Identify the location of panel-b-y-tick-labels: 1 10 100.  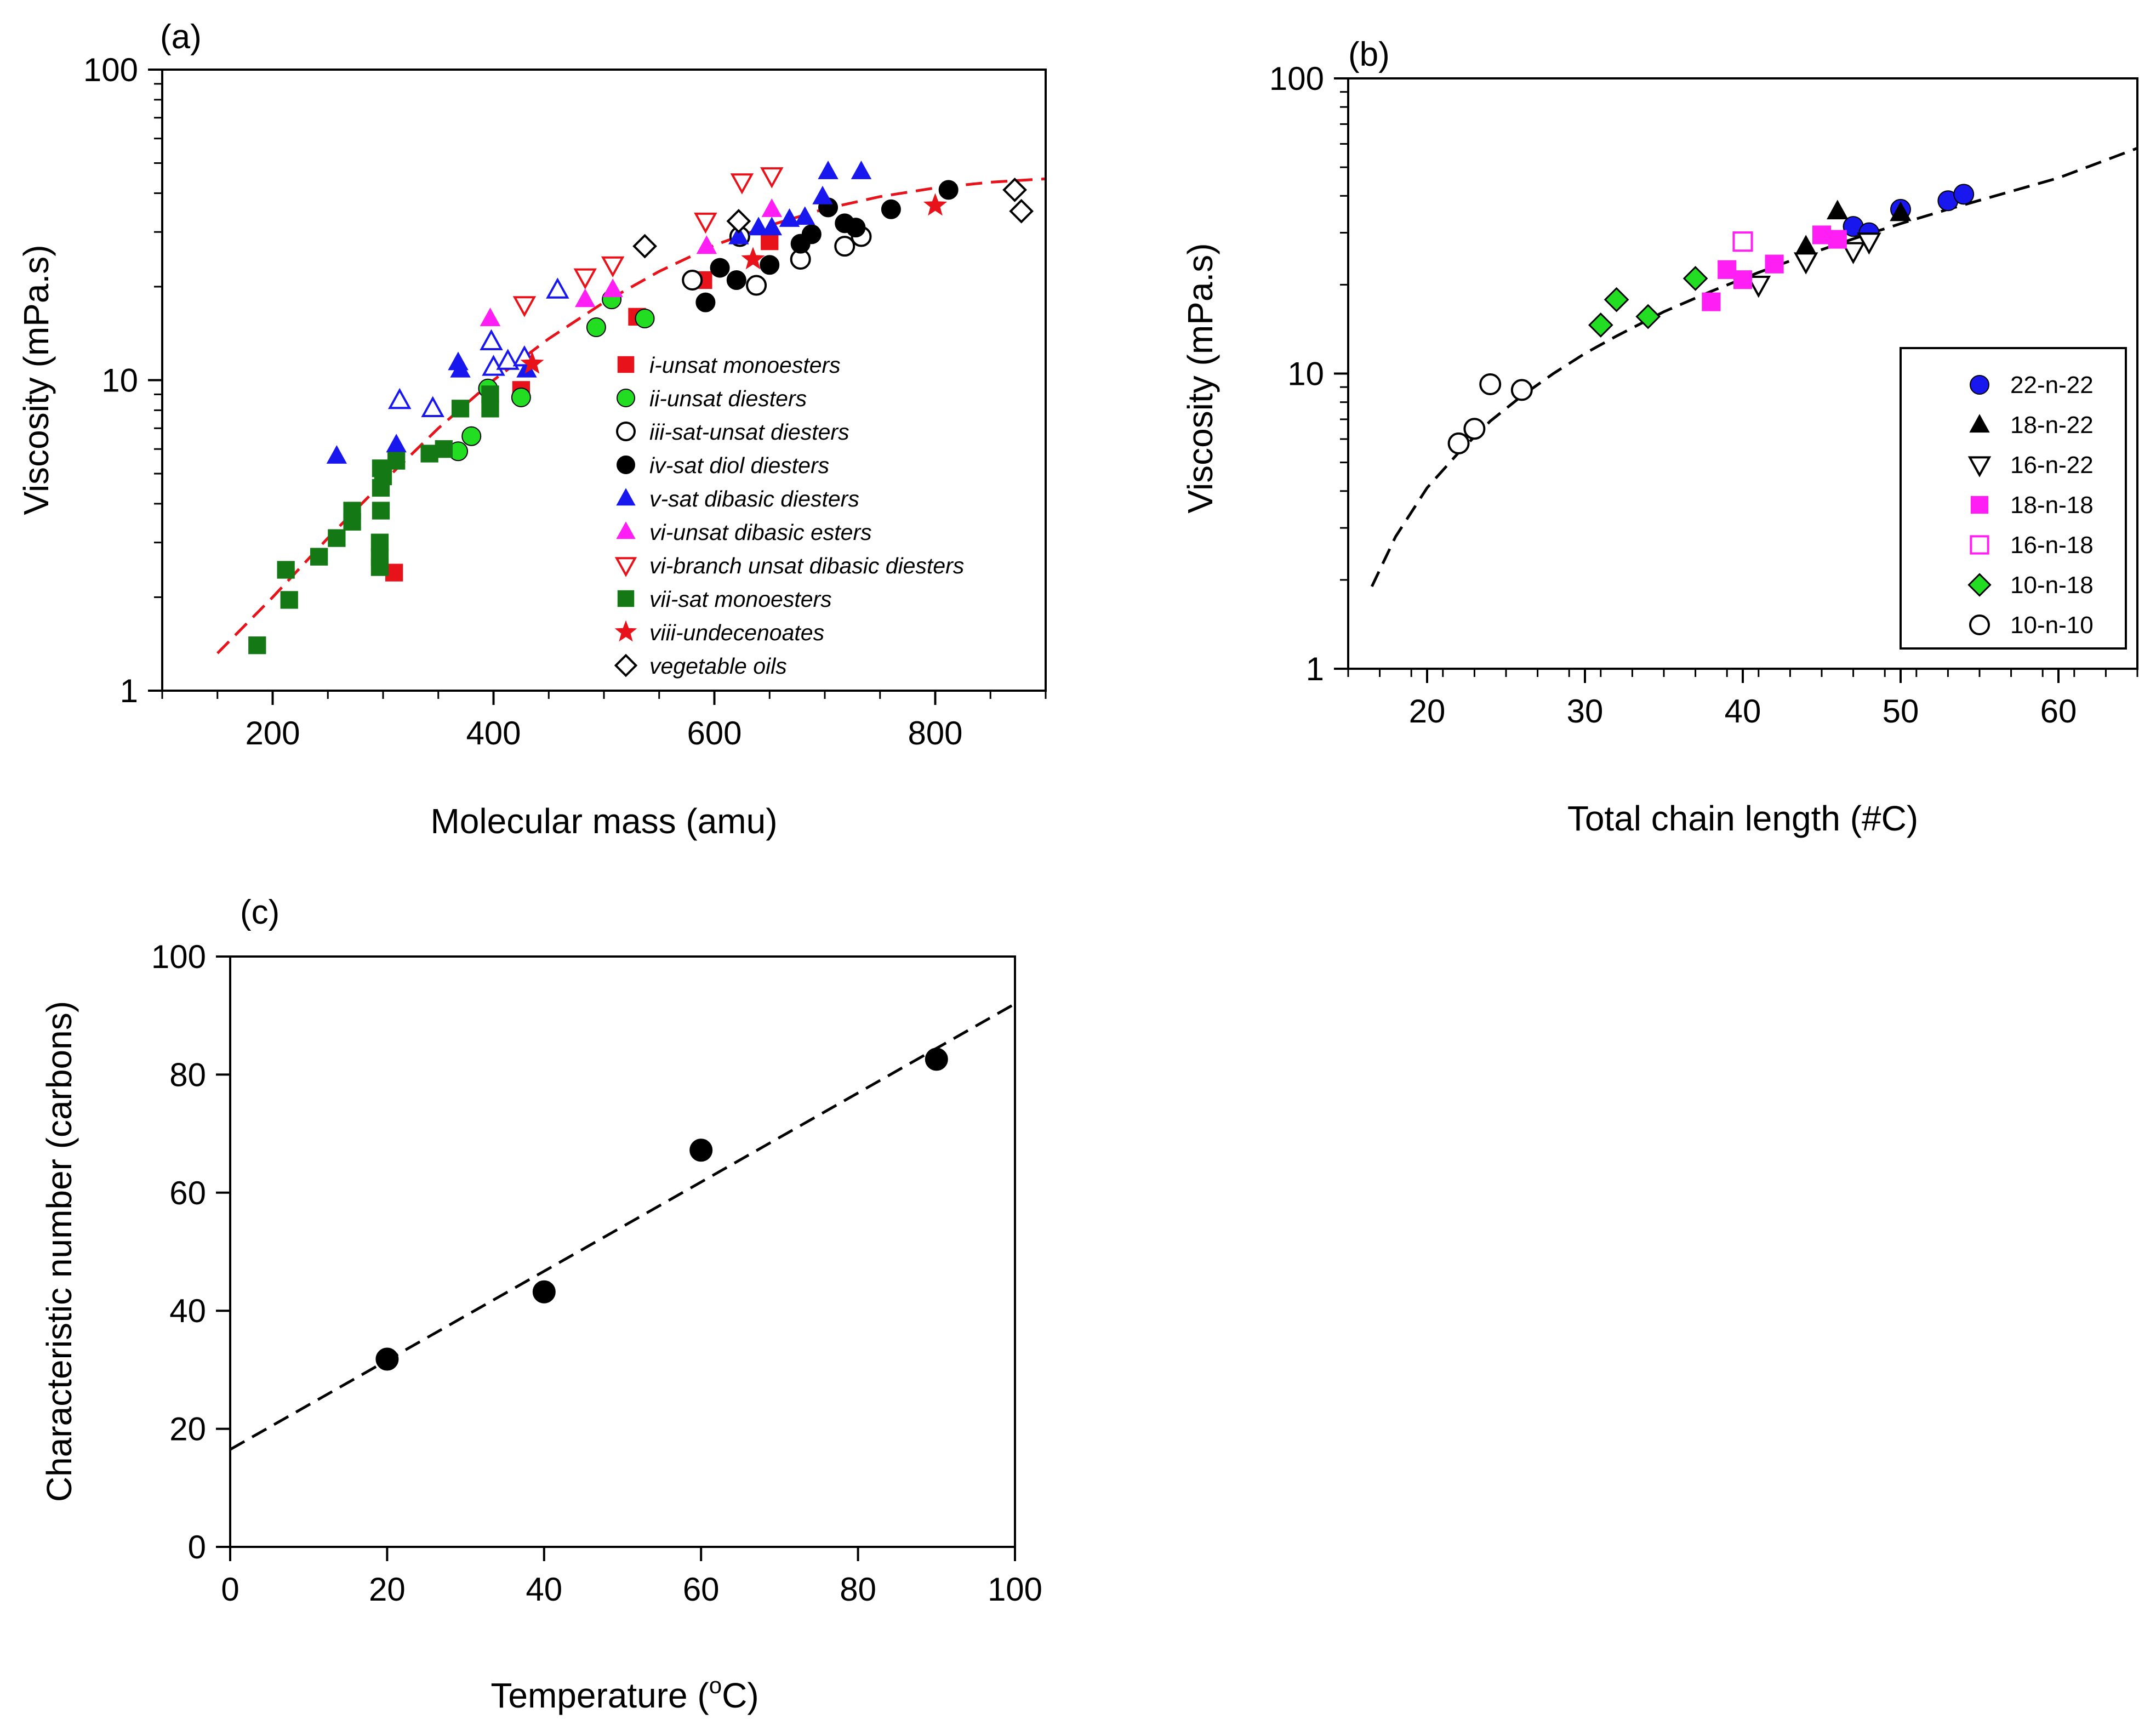
(1296, 373).